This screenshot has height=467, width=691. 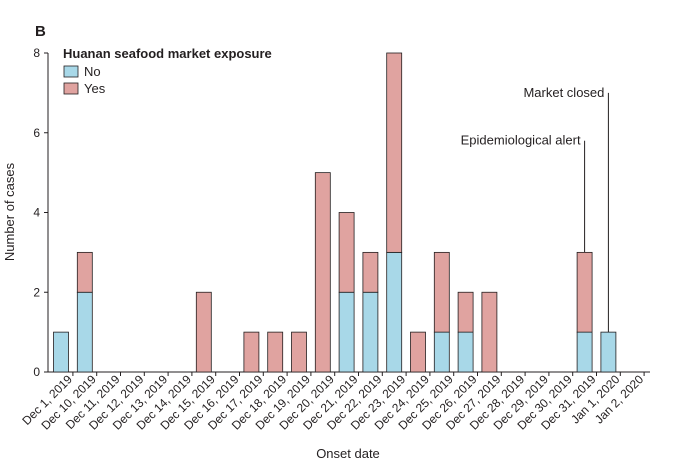 I want to click on legend-label-yes: Yes, so click(x=95, y=88).